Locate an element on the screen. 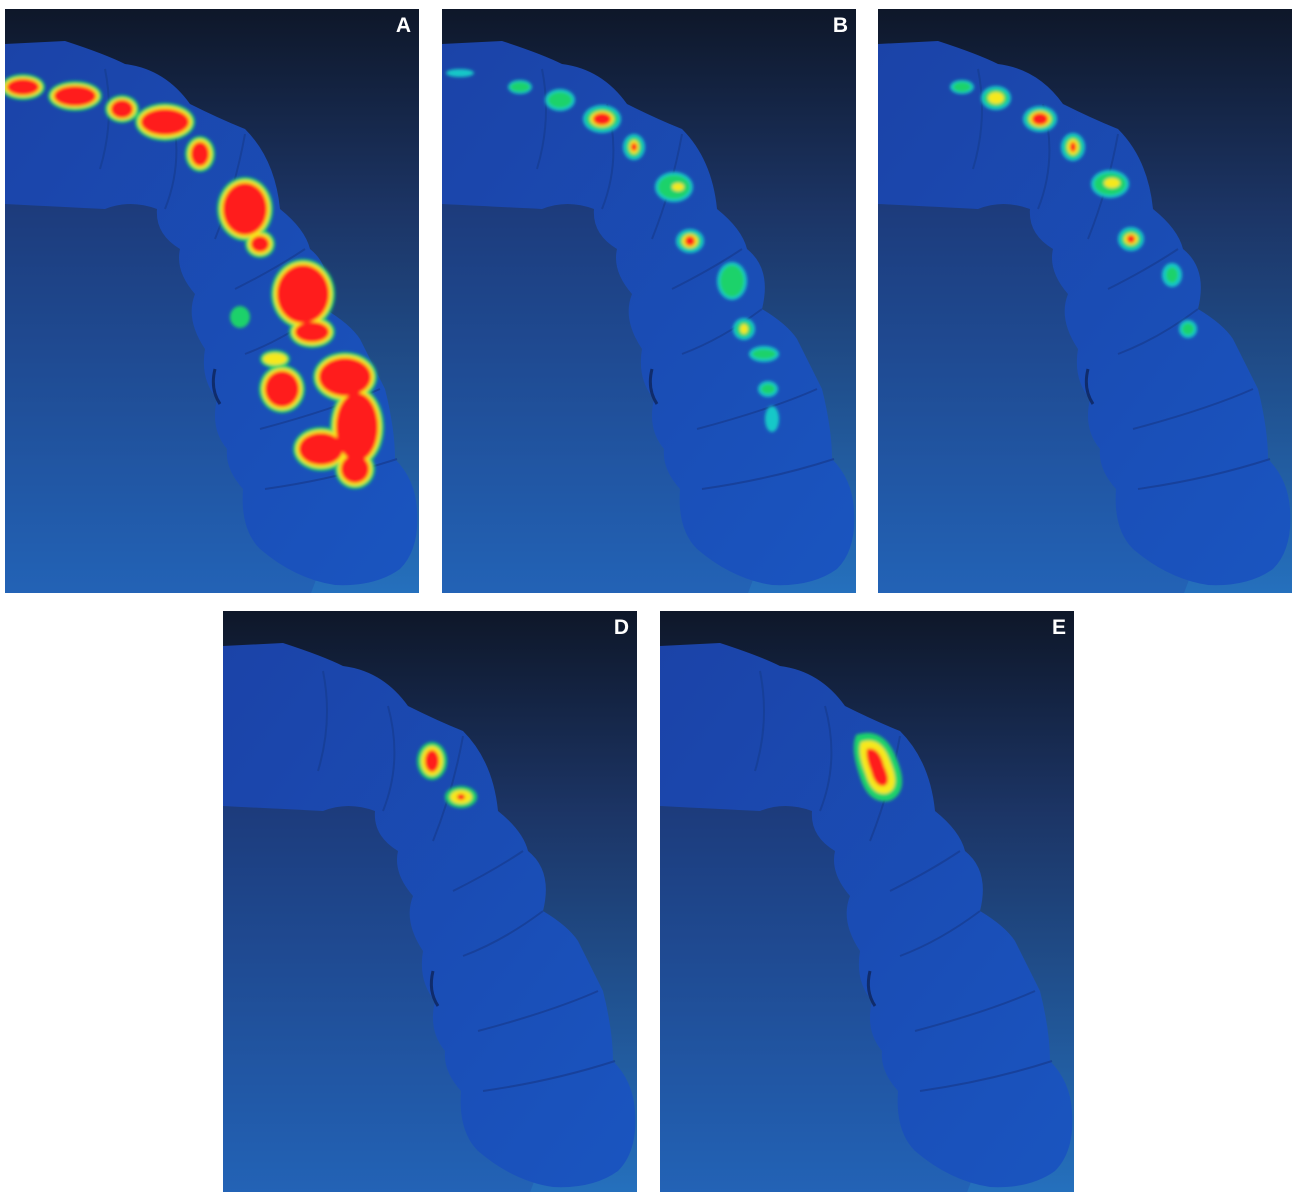 Image resolution: width=1292 pixels, height=1192 pixels. panel-label-b: B is located at coordinates (840, 25).